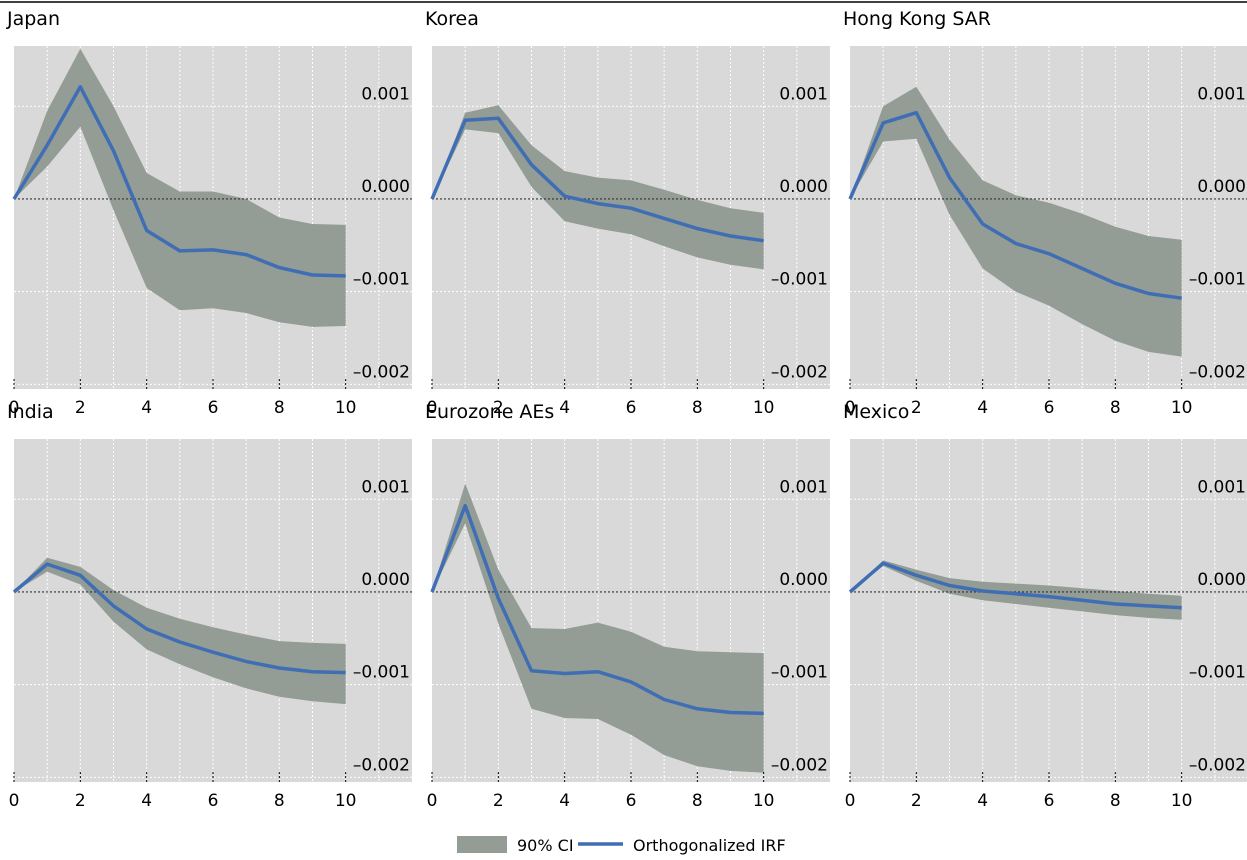 This screenshot has width=1247, height=860. I want to click on panel-title: Mexico, so click(876, 412).